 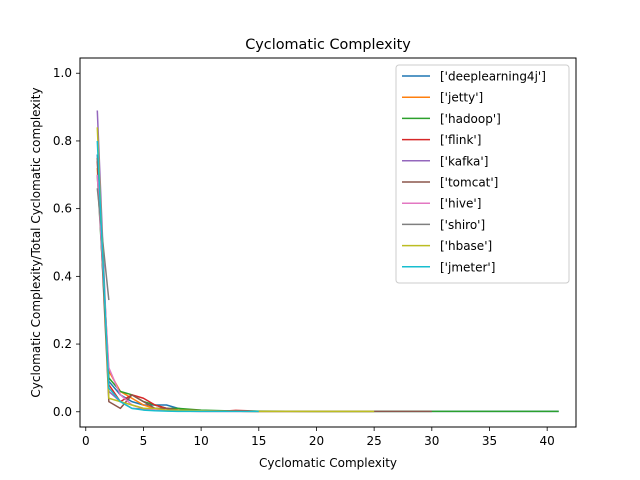 I want to click on x-axis-label: Cyclomatic Complexity, so click(x=328, y=463).